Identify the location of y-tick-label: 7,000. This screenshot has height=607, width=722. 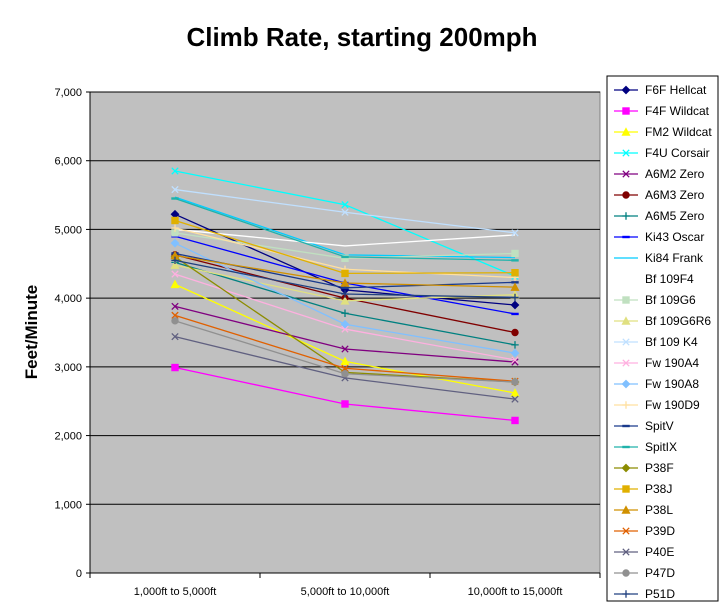
(68, 93).